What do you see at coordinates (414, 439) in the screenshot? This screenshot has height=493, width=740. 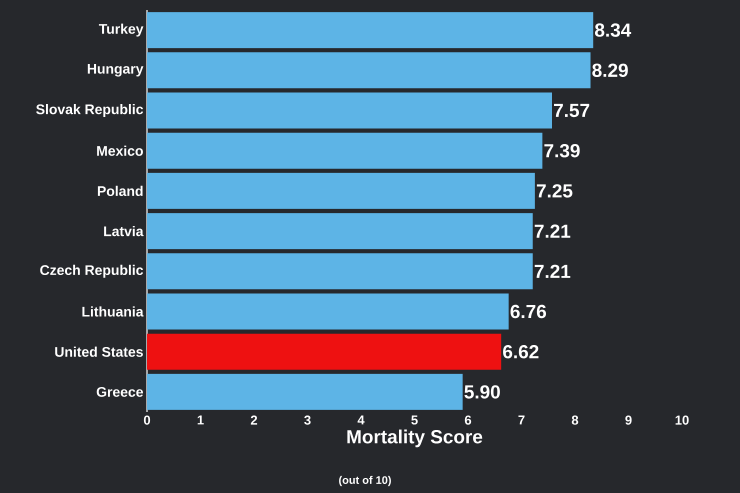 I see `x-axis-title: Mortality Score` at bounding box center [414, 439].